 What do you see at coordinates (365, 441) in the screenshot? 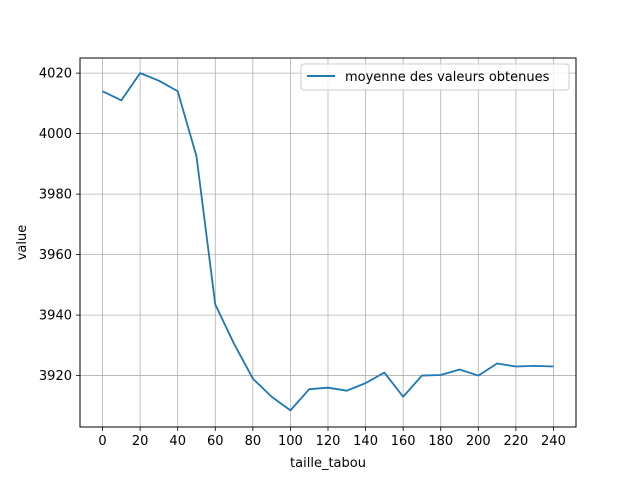
I see `x-tick-label: 140` at bounding box center [365, 441].